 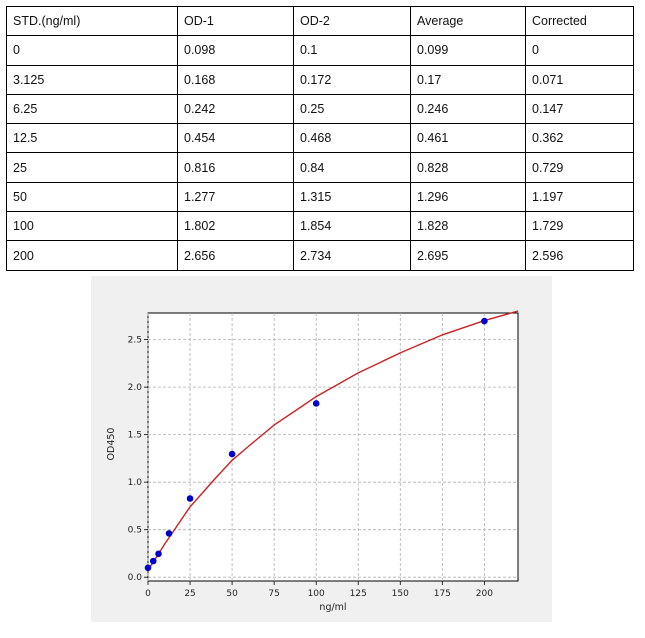 What do you see at coordinates (468, 138) in the screenshot?
I see `cell-average: 0.461` at bounding box center [468, 138].